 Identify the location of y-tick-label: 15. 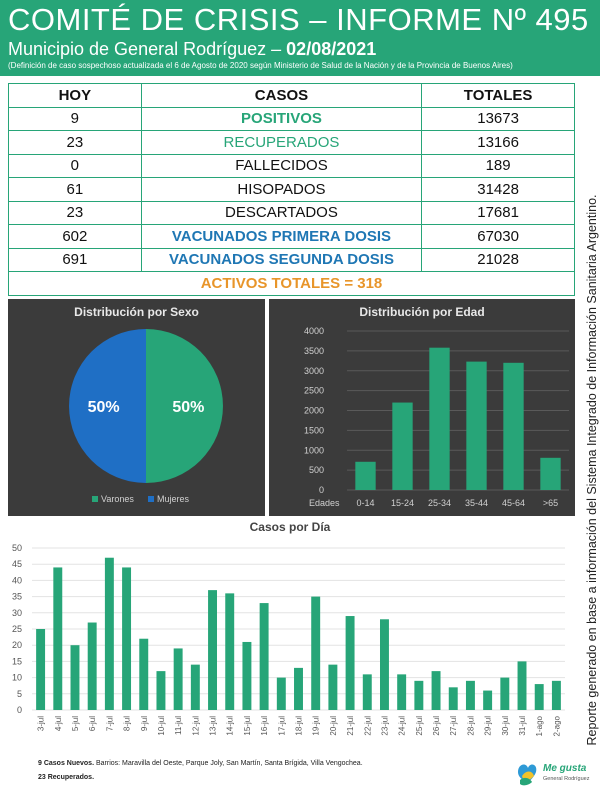
(17, 661).